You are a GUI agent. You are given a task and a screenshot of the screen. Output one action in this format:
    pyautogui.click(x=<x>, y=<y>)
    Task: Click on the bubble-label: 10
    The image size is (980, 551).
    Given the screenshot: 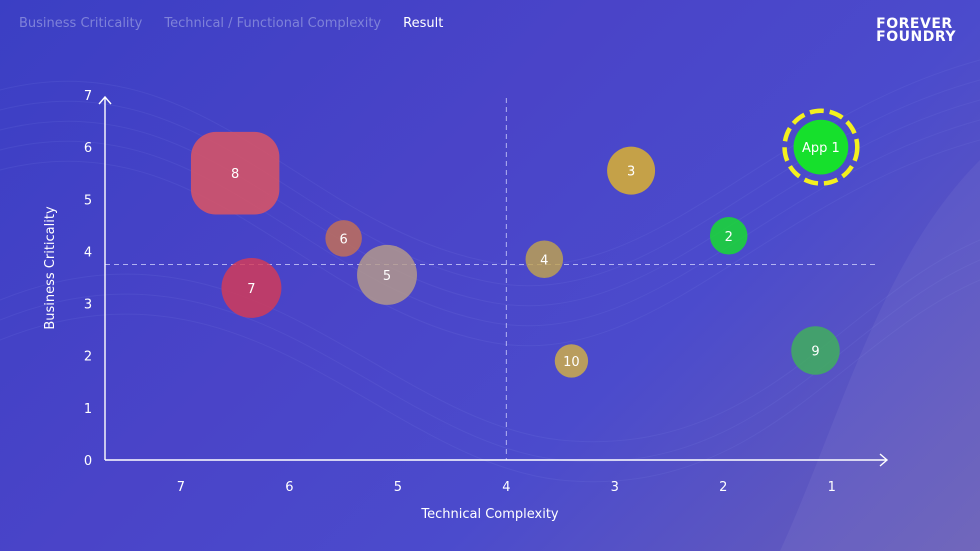 What is the action you would take?
    pyautogui.click(x=571, y=362)
    